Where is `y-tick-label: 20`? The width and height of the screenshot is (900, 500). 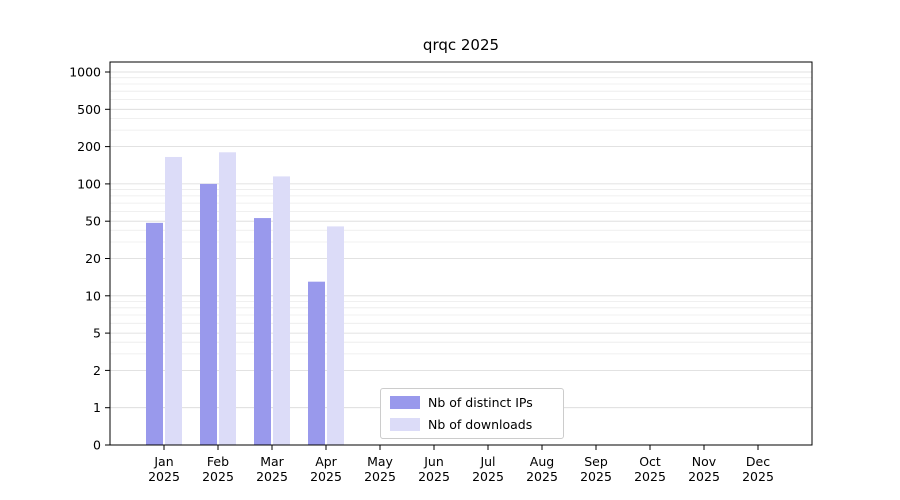 y-tick-label: 20 is located at coordinates (93, 258).